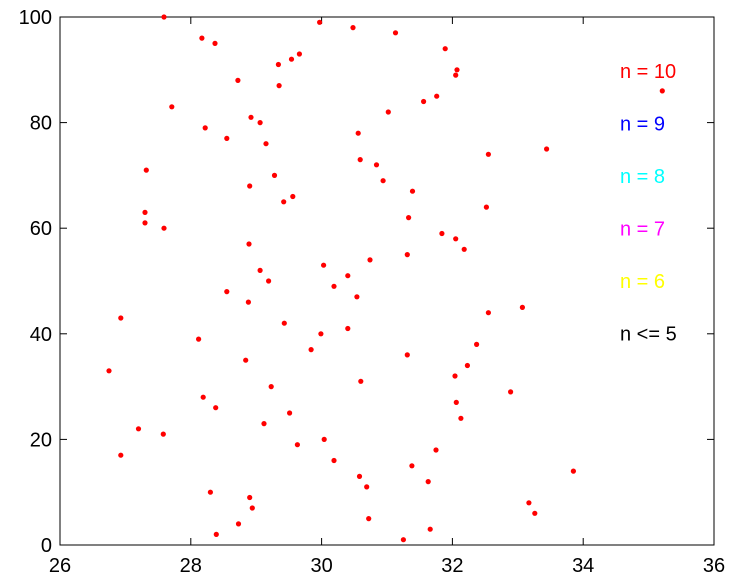 Image resolution: width=740 pixels, height=583 pixels. Describe the element at coordinates (642, 125) in the screenshot. I see `legend-entry: n = 9` at that location.